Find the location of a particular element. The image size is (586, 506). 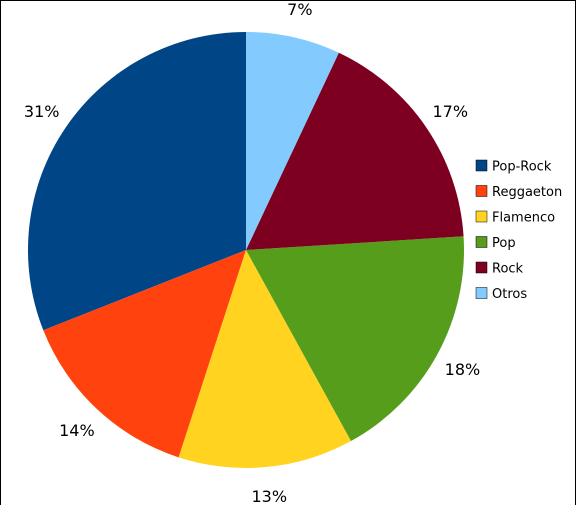

legend-label-rock: Rock is located at coordinates (508, 269).